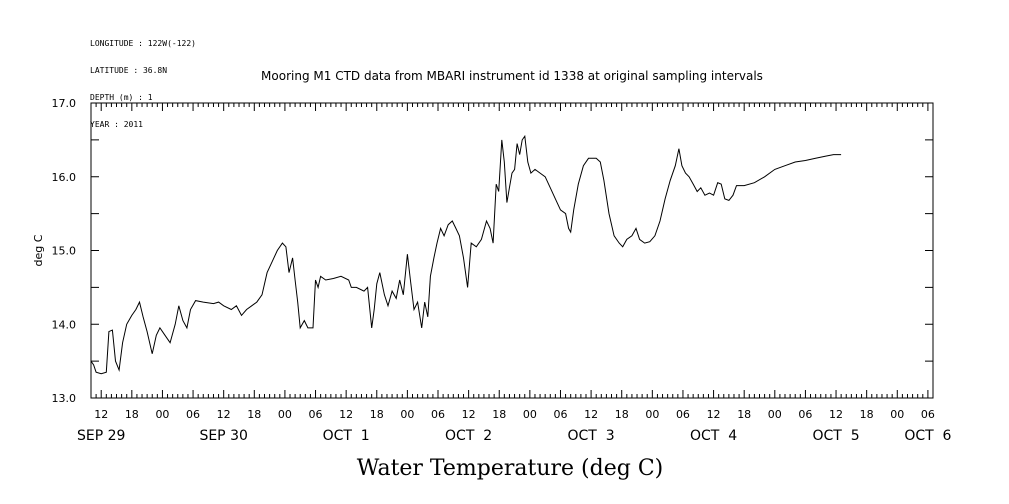 This screenshot has width=1009, height=504. I want to click on depth-text: DEPTH (m) : 1, so click(121, 97).